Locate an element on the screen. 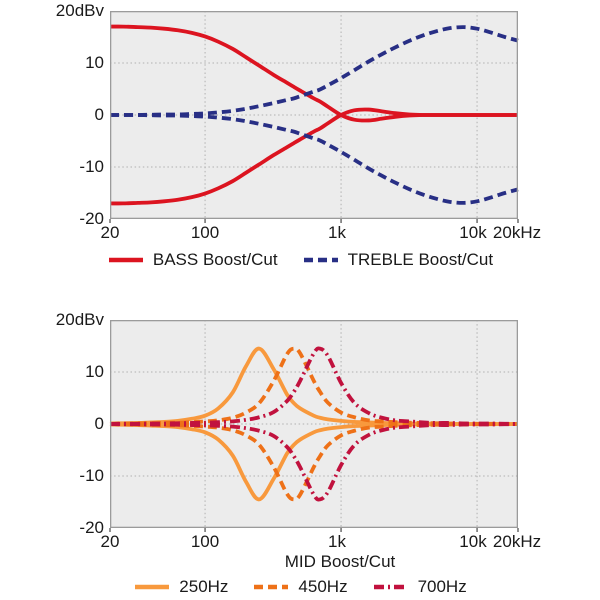 The height and width of the screenshot is (600, 600). series-curve-700hz-cut is located at coordinates (314, 462).